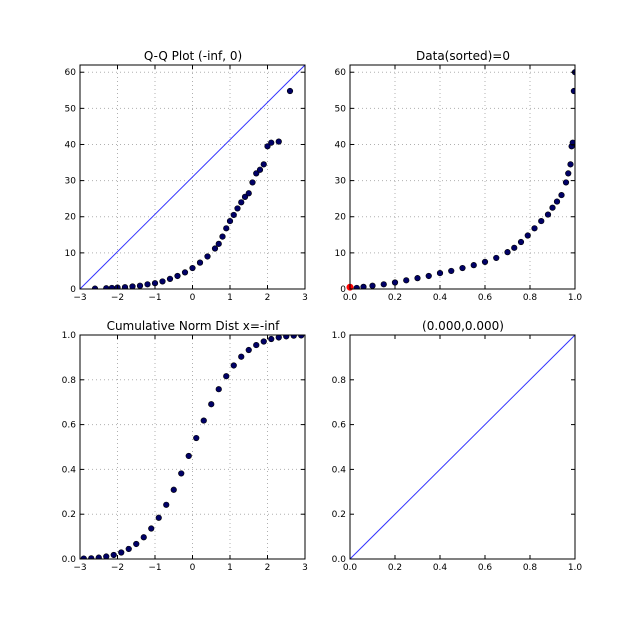 This screenshot has height=640, width=640. What do you see at coordinates (69, 426) in the screenshot?
I see `y-tick-label: 0.6` at bounding box center [69, 426].